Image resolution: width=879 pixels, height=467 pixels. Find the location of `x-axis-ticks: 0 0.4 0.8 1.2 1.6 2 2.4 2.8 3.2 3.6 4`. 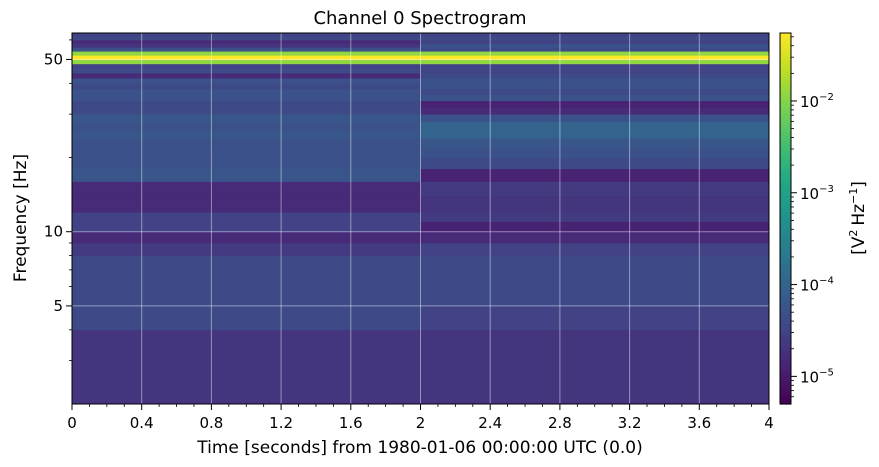

x-axis-ticks: 0 0.4 0.8 1.2 1.6 2 2.4 2.8 3.2 3.6 4 is located at coordinates (420, 418).